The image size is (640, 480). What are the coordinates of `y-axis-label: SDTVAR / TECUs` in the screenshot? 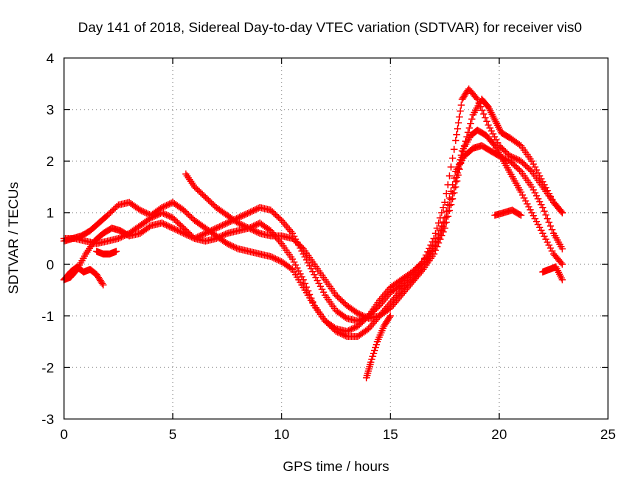 It's located at (13, 238).